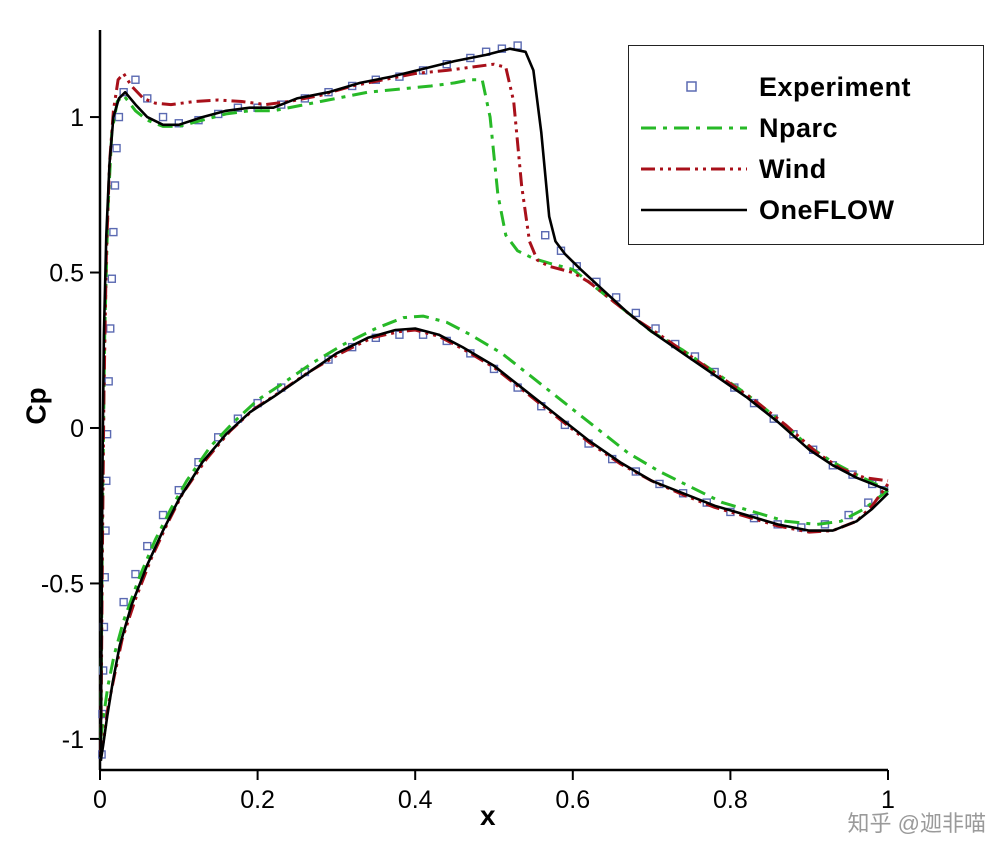  I want to click on x-axis-title: x, so click(488, 815).